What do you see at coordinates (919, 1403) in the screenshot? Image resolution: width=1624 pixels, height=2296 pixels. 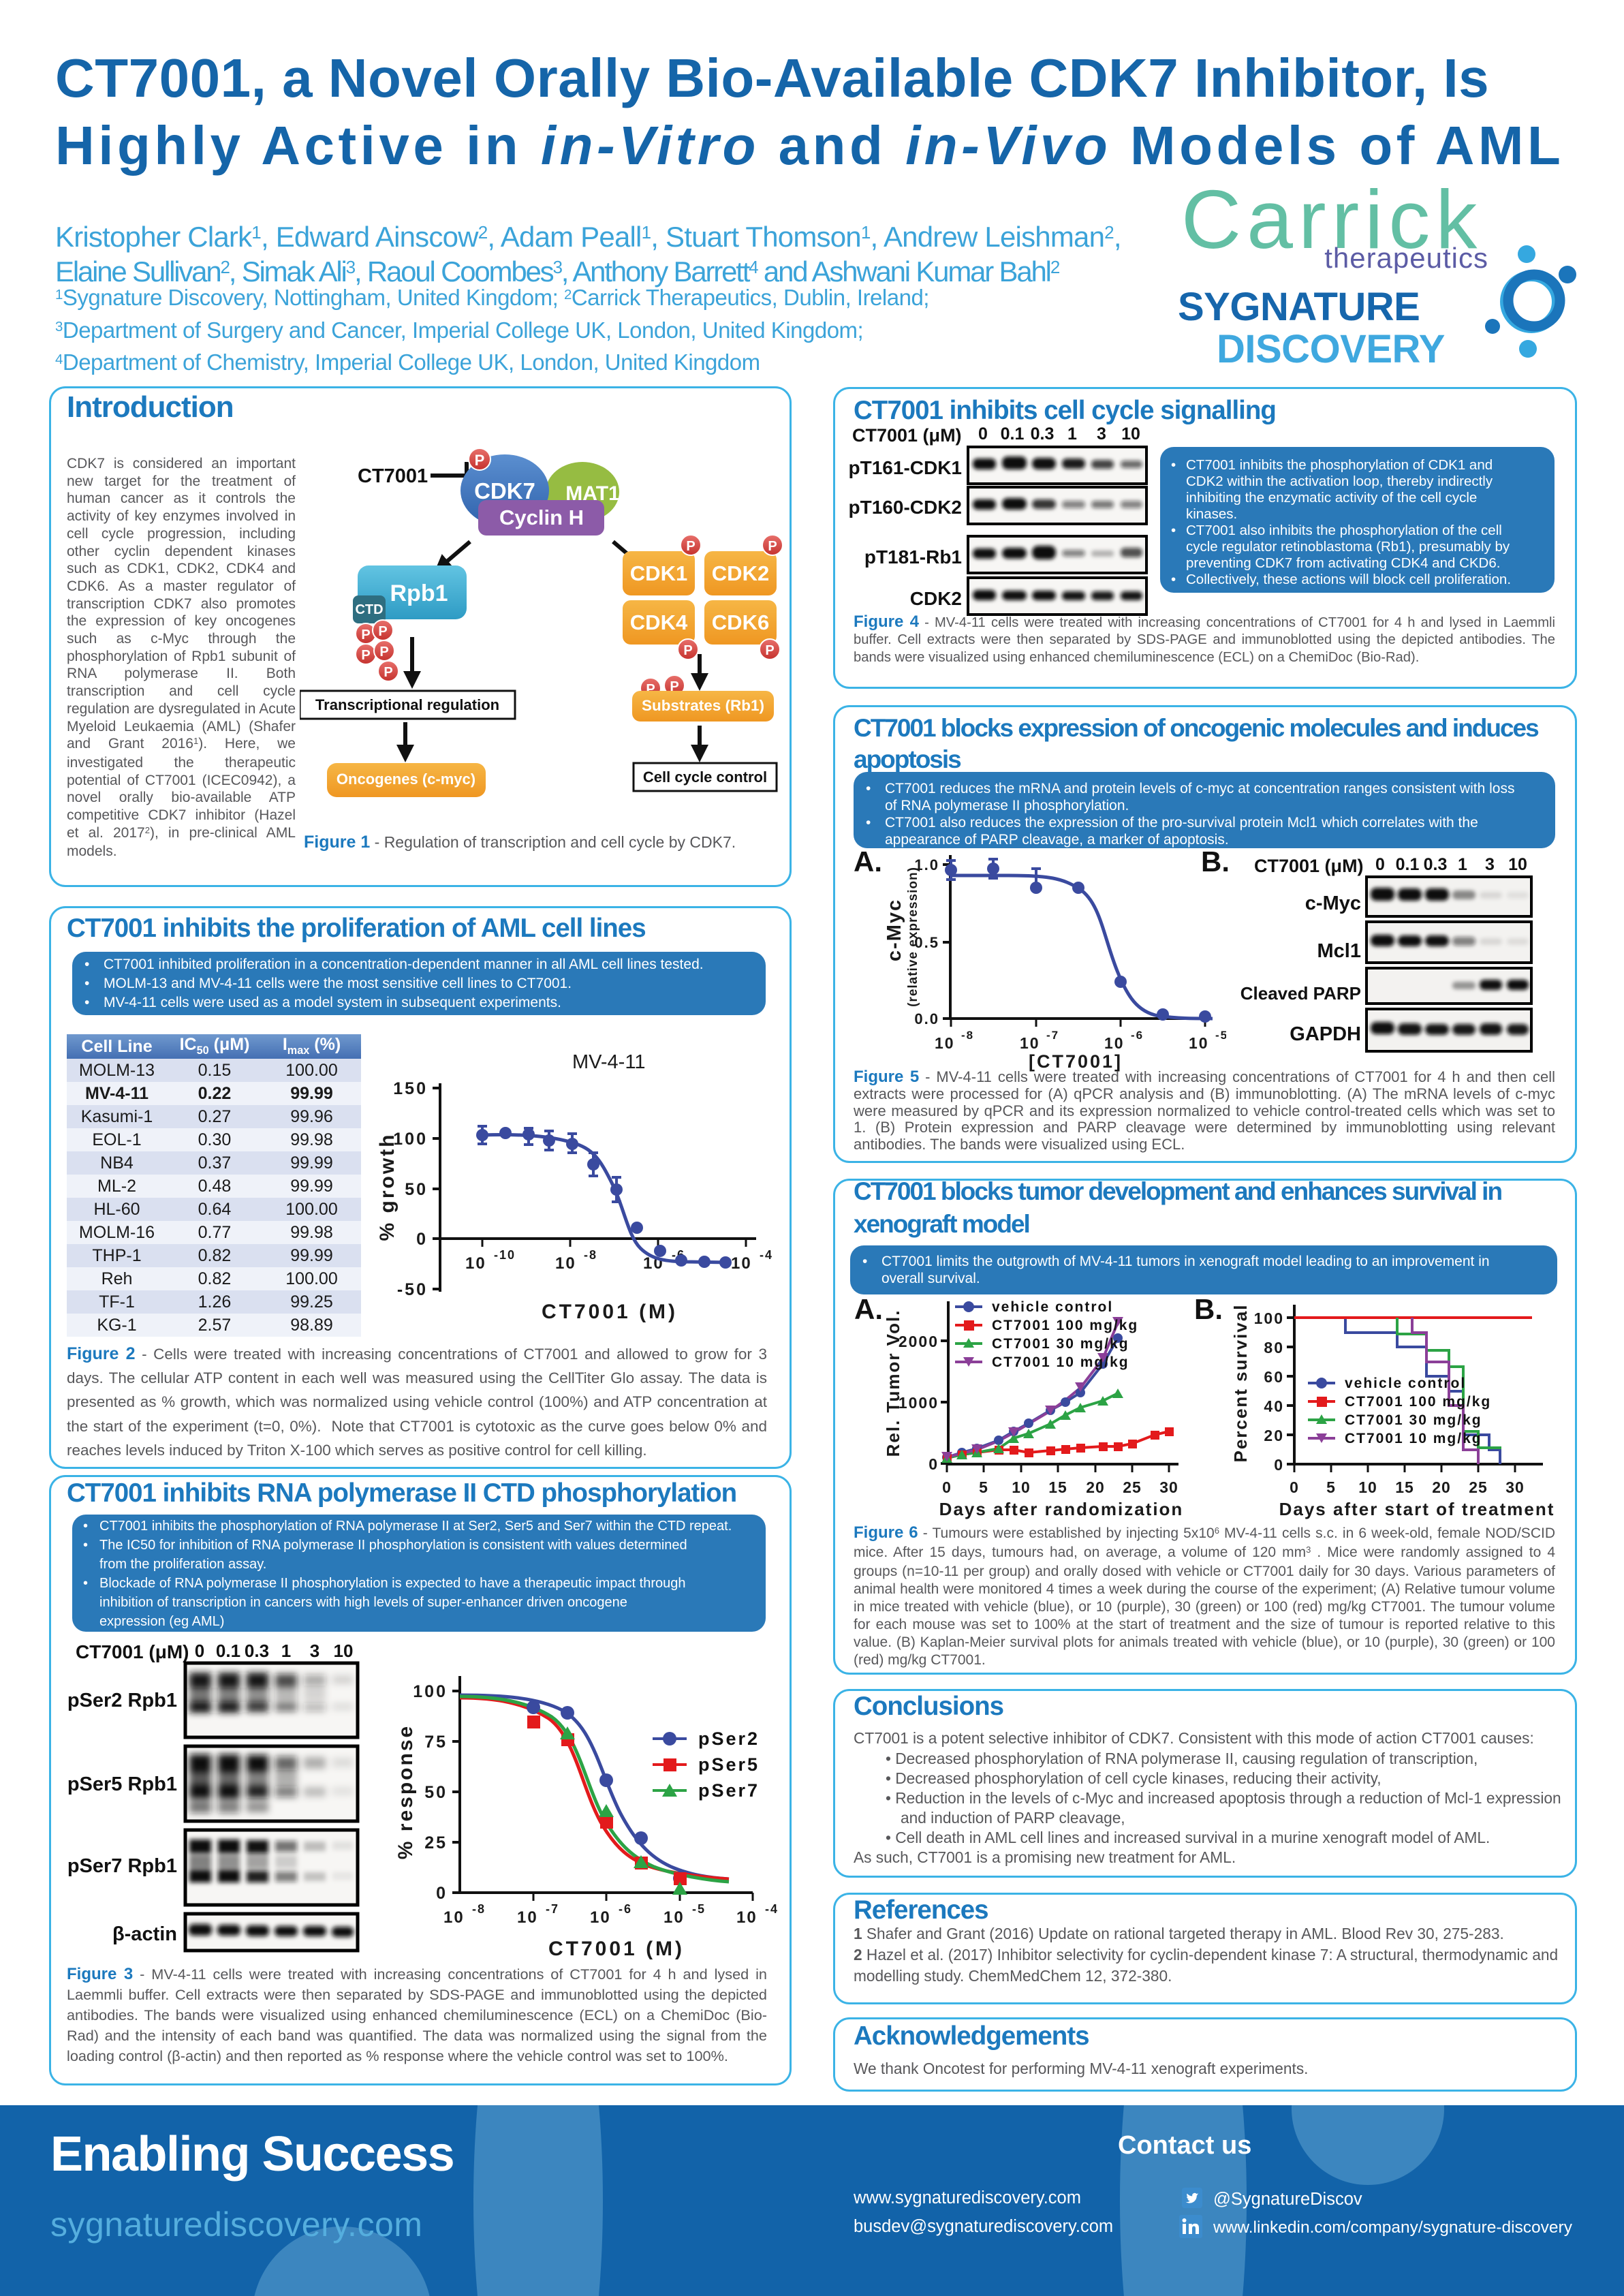 I see `svg-text: 1000` at bounding box center [919, 1403].